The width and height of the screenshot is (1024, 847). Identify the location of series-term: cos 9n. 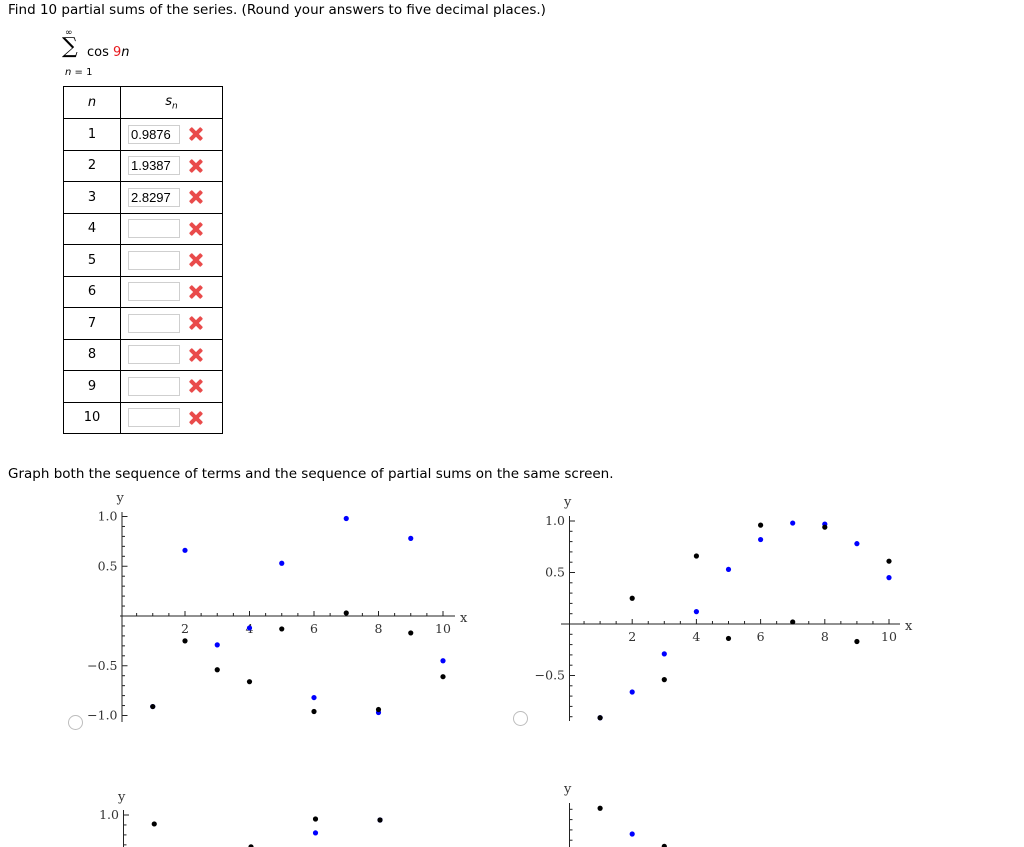
(108, 52).